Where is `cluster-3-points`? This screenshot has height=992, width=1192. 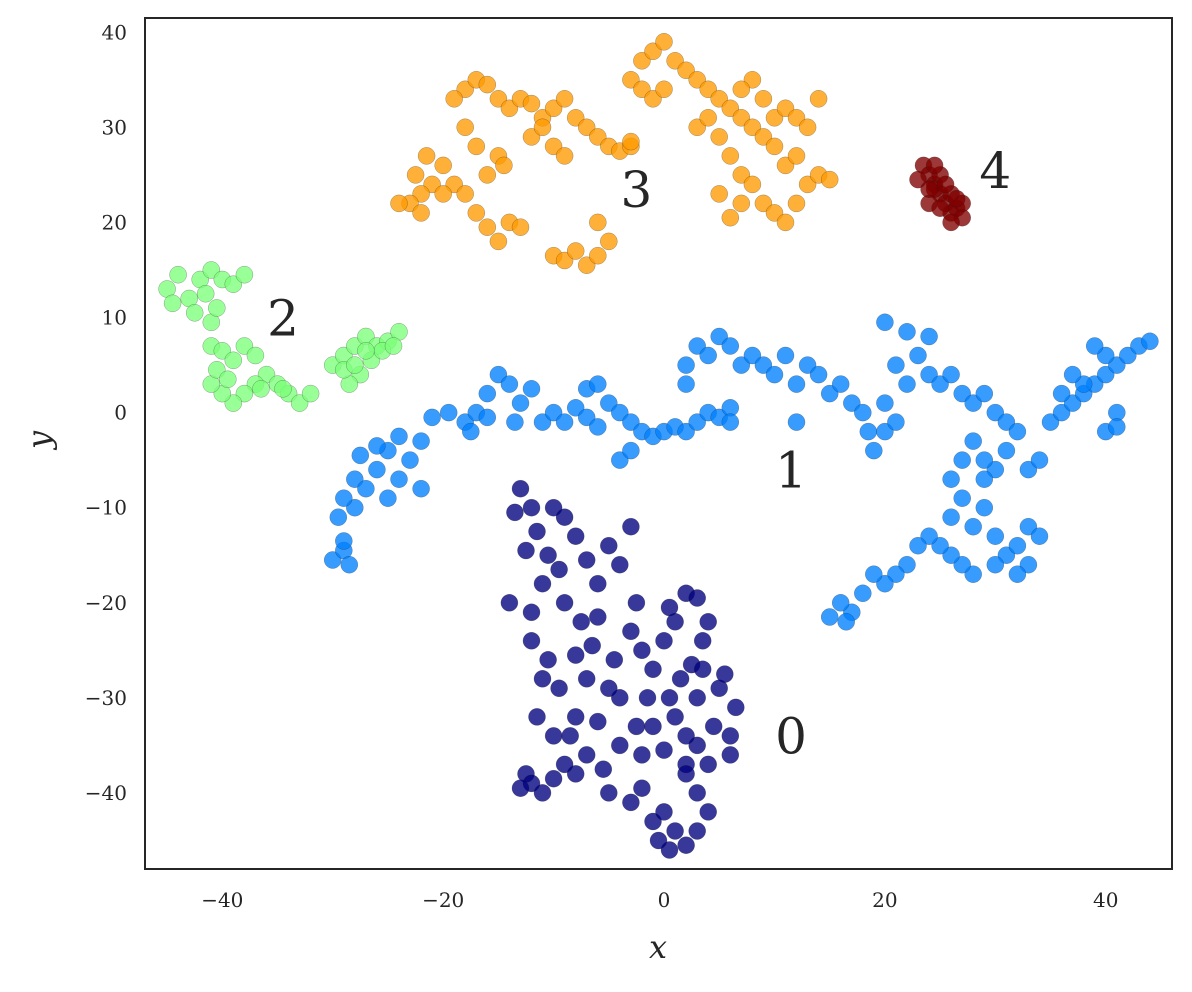 cluster-3-points is located at coordinates (614, 153).